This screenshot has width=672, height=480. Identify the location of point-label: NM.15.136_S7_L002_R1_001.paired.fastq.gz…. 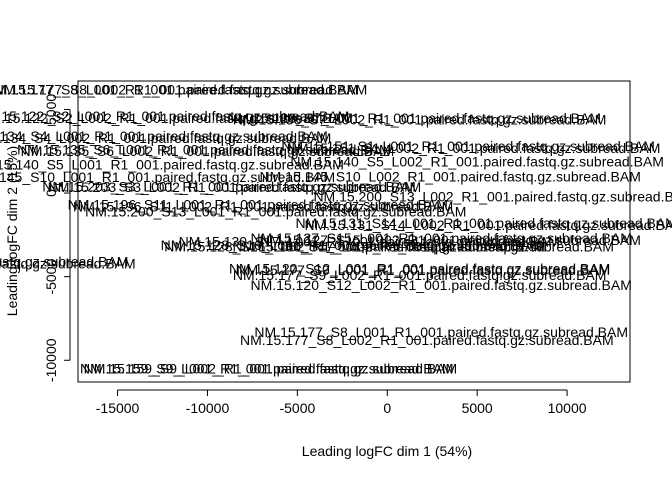
(420, 119).